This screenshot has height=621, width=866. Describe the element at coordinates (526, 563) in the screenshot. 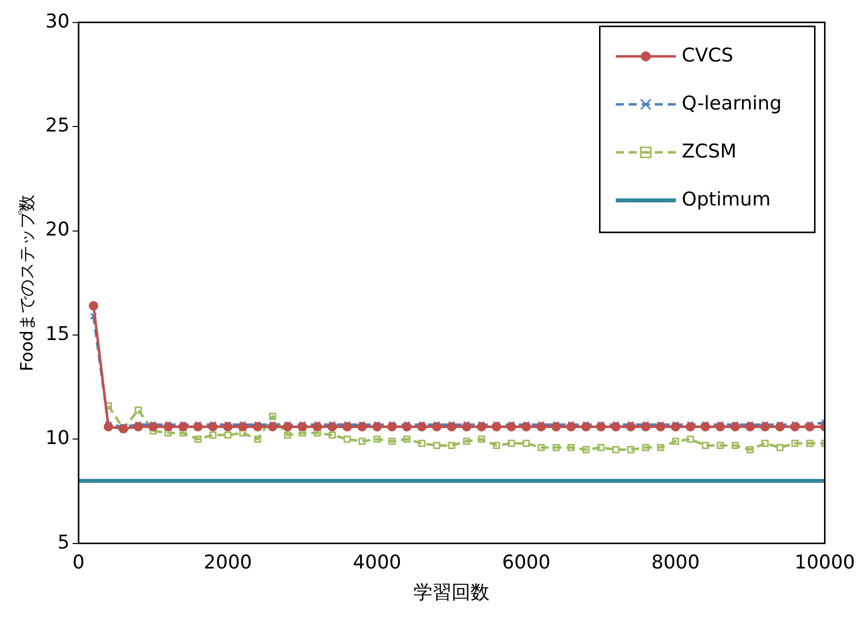

I see `x-tick-label: 6000` at that location.